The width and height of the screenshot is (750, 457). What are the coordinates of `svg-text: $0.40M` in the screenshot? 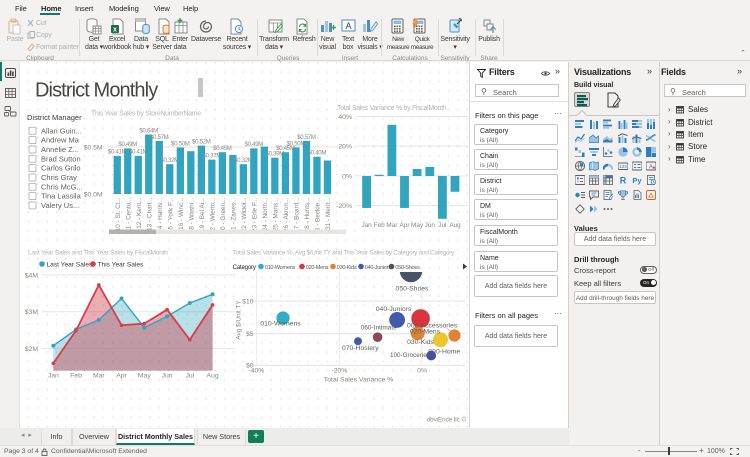 It's located at (317, 153).